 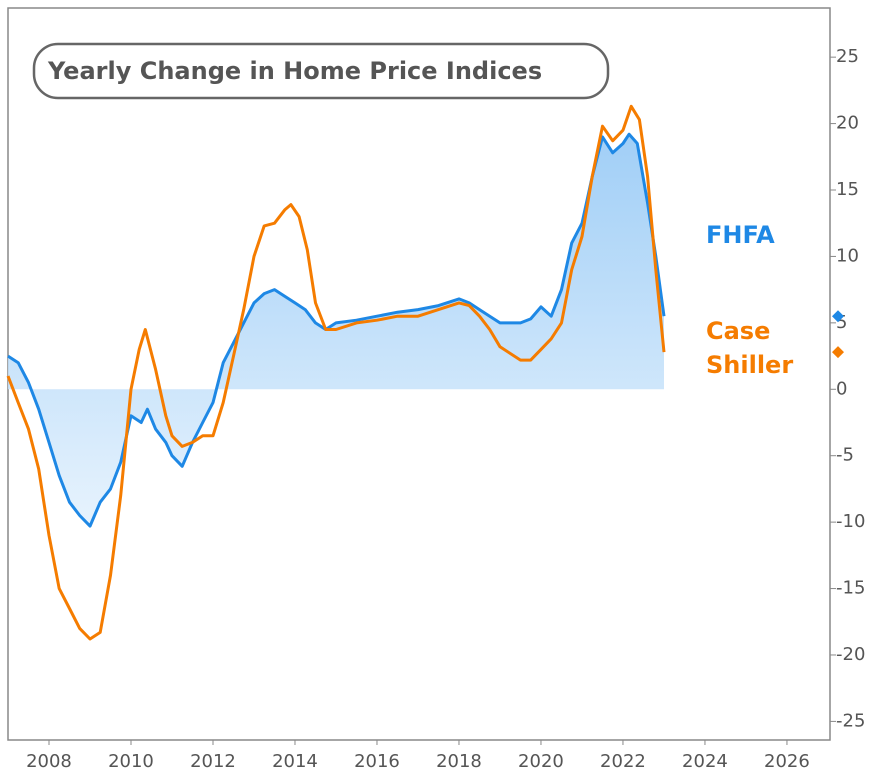 What do you see at coordinates (459, 761) in the screenshot?
I see `x-tick-label: 2018` at bounding box center [459, 761].